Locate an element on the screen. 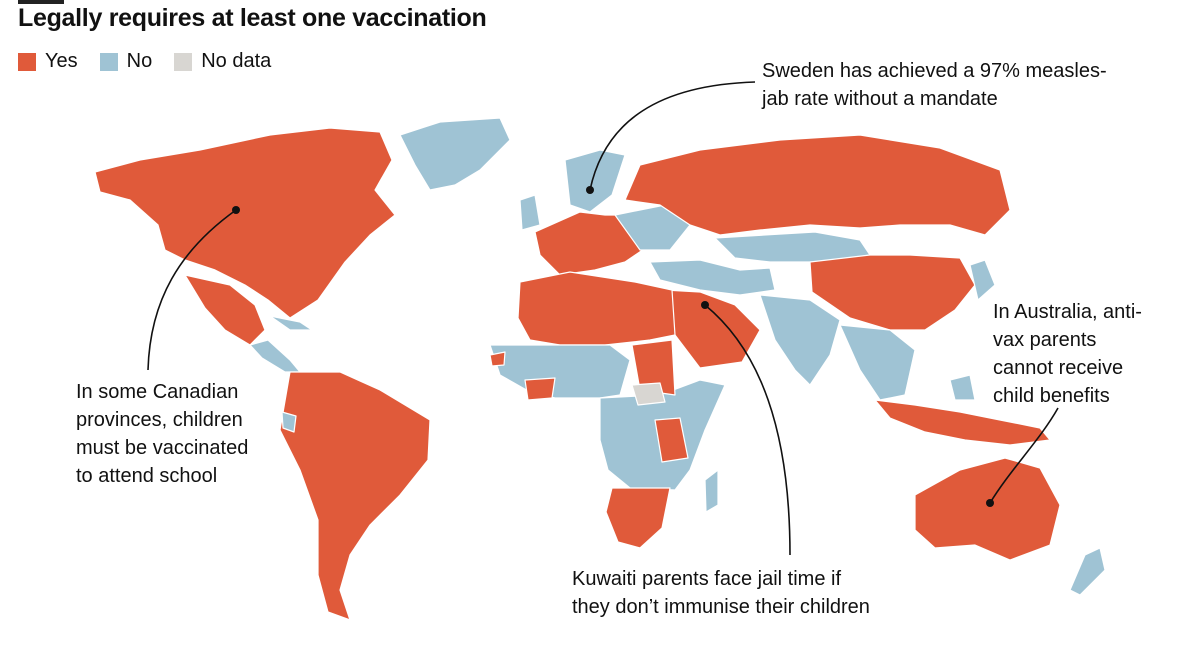 The image size is (1200, 662). region-indonesia is located at coordinates (962, 422).